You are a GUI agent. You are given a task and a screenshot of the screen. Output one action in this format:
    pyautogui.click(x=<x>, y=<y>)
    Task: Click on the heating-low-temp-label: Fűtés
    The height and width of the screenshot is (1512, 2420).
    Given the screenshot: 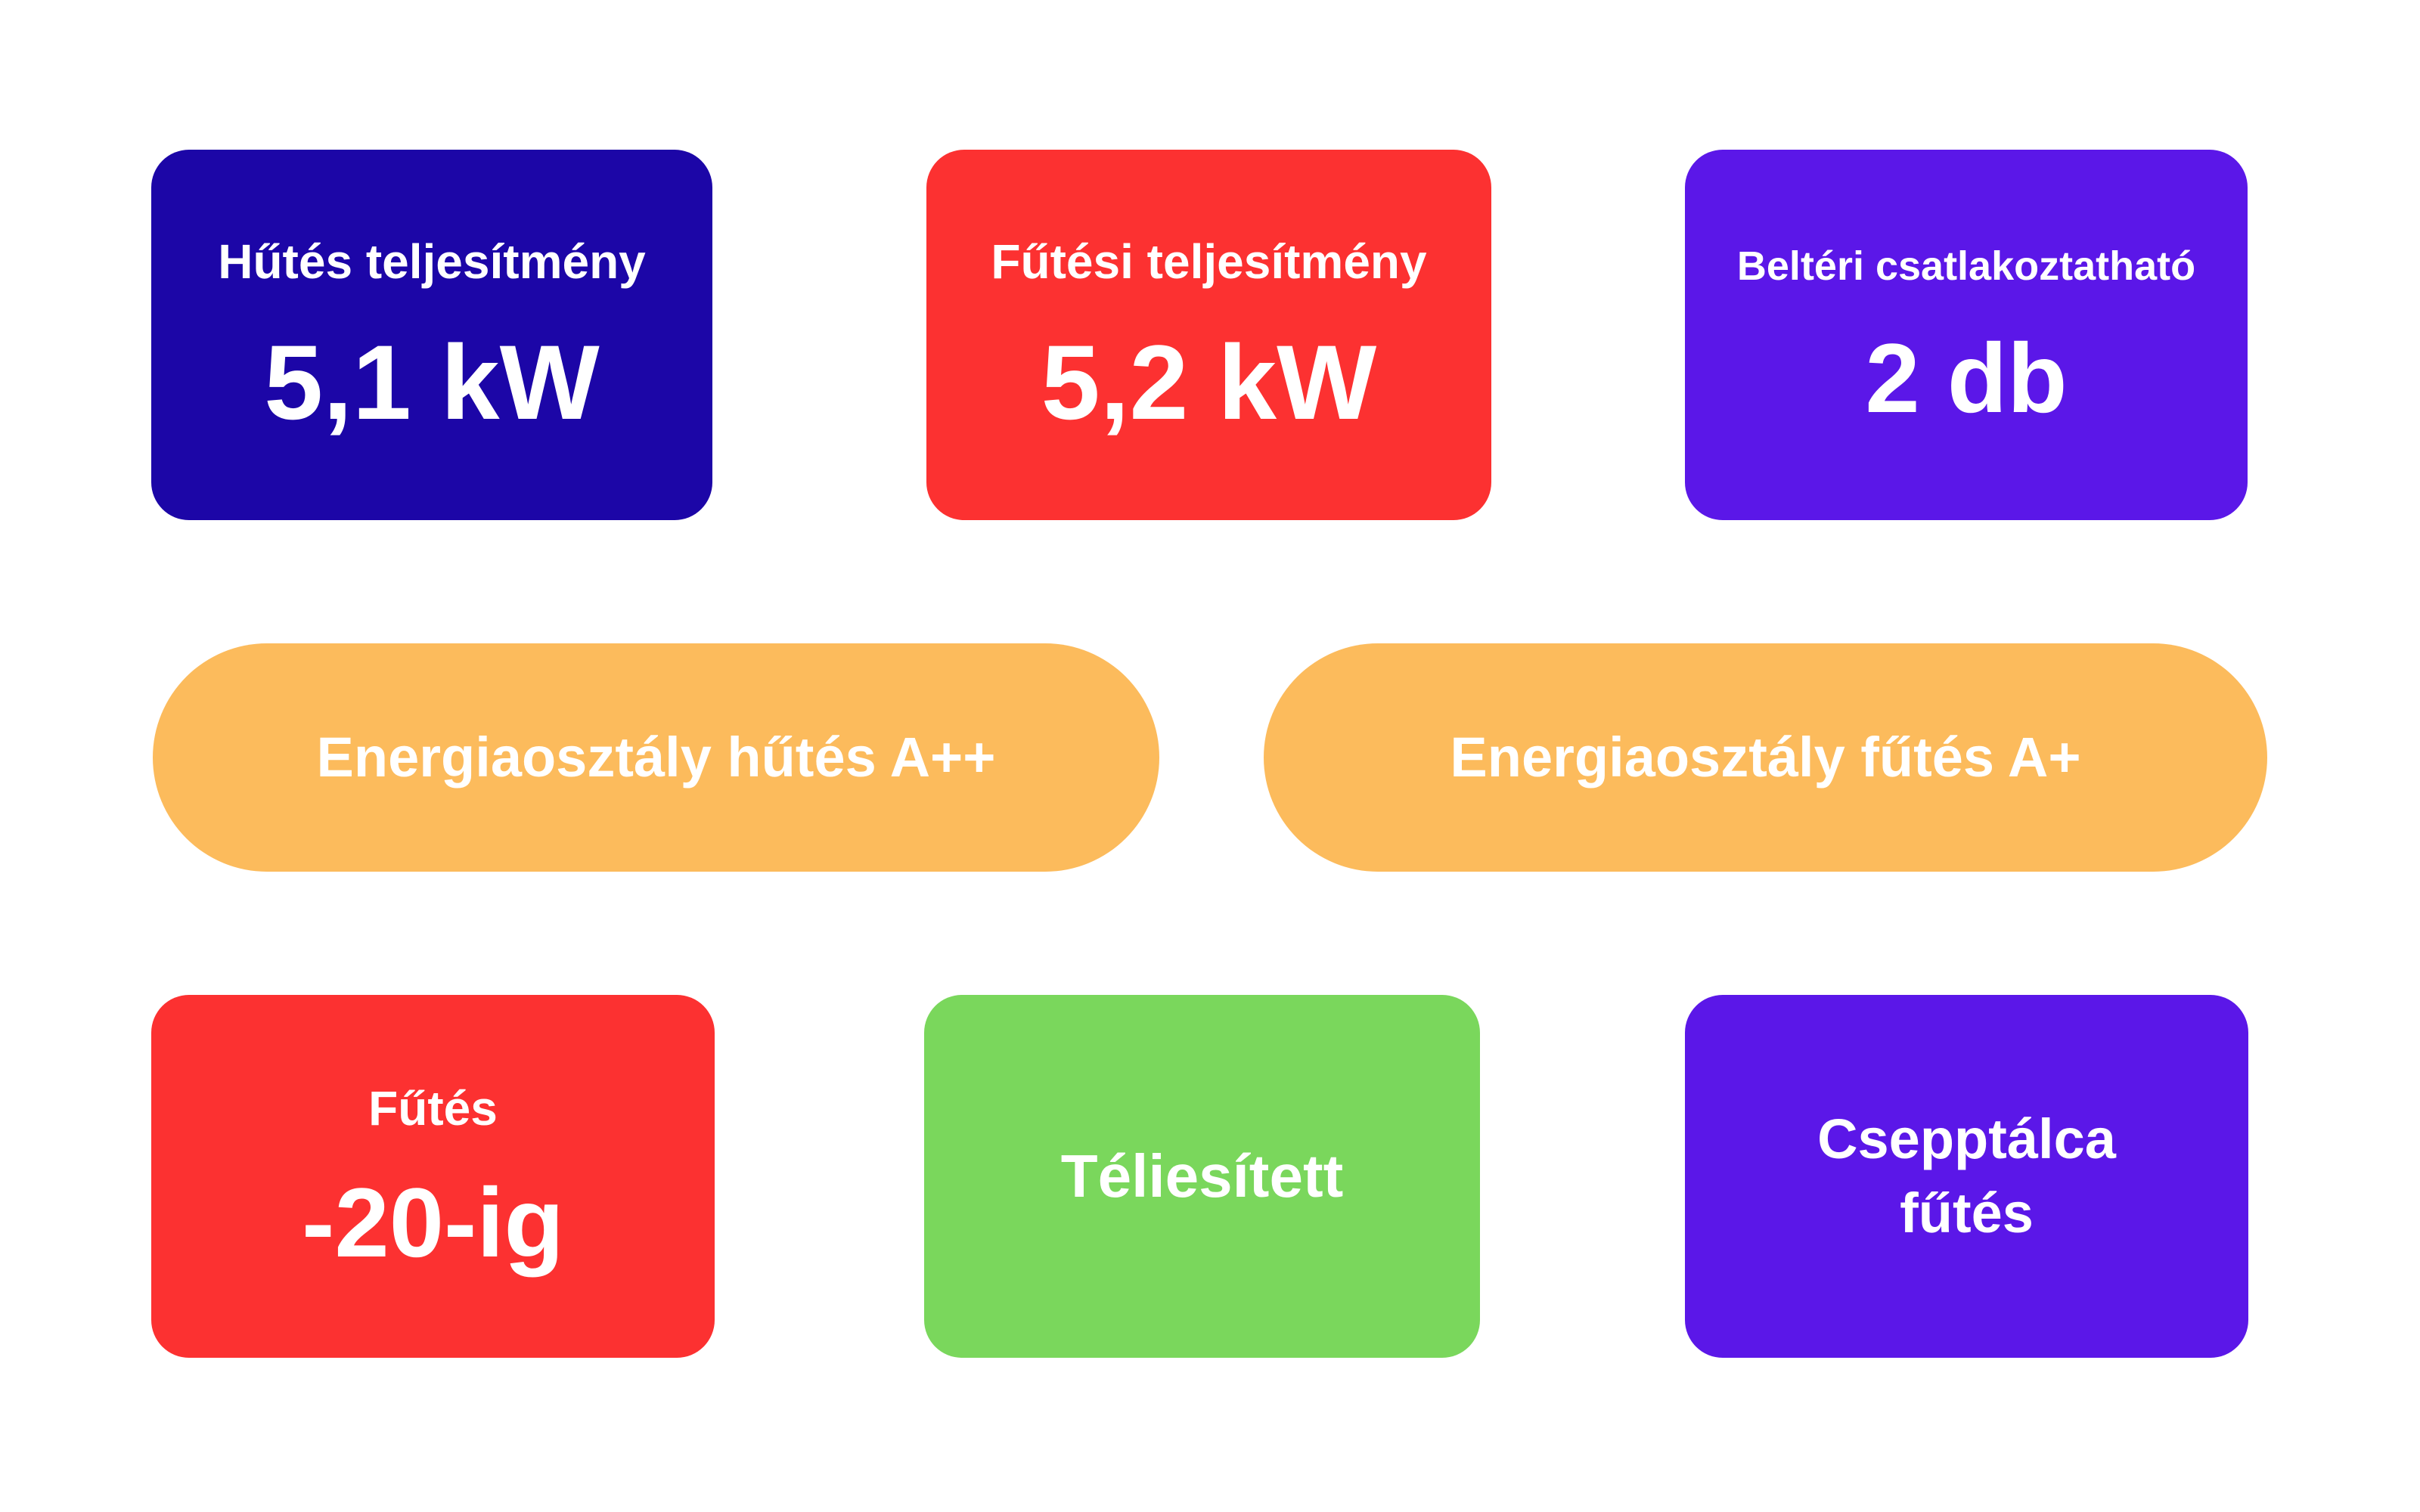 What is the action you would take?
    pyautogui.click(x=433, y=1108)
    